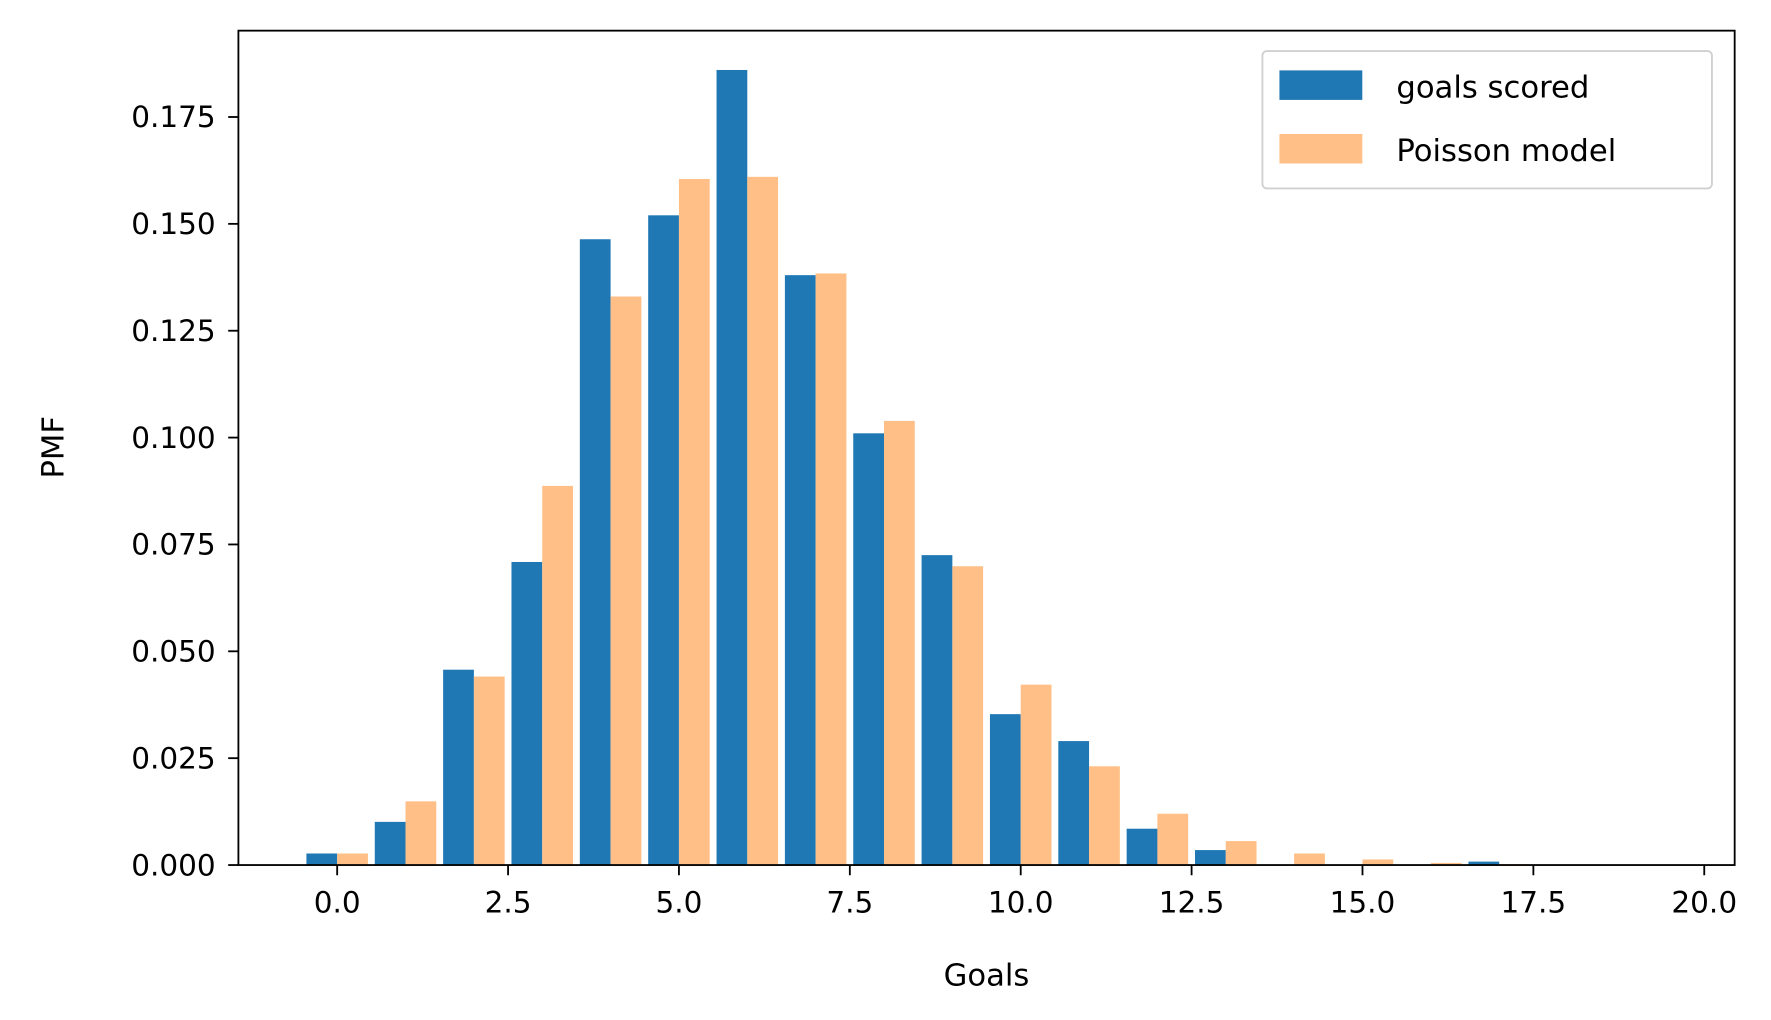  I want to click on y-tick-label: 0.125, so click(173, 331).